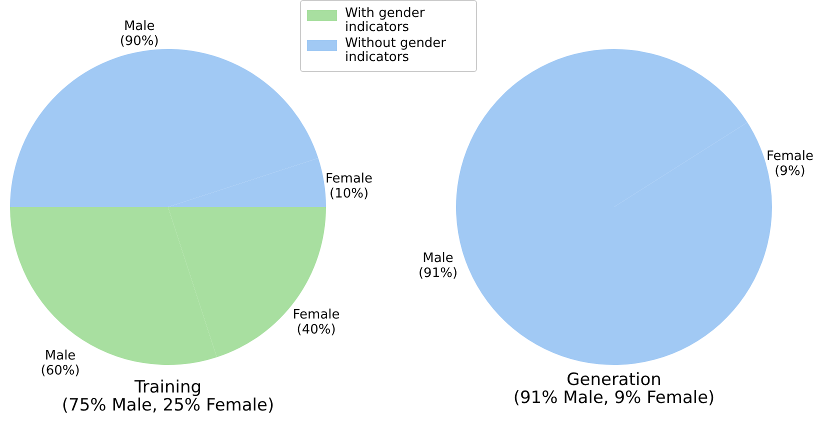 The width and height of the screenshot is (839, 424). I want to click on data-label: (60%), so click(60, 370).